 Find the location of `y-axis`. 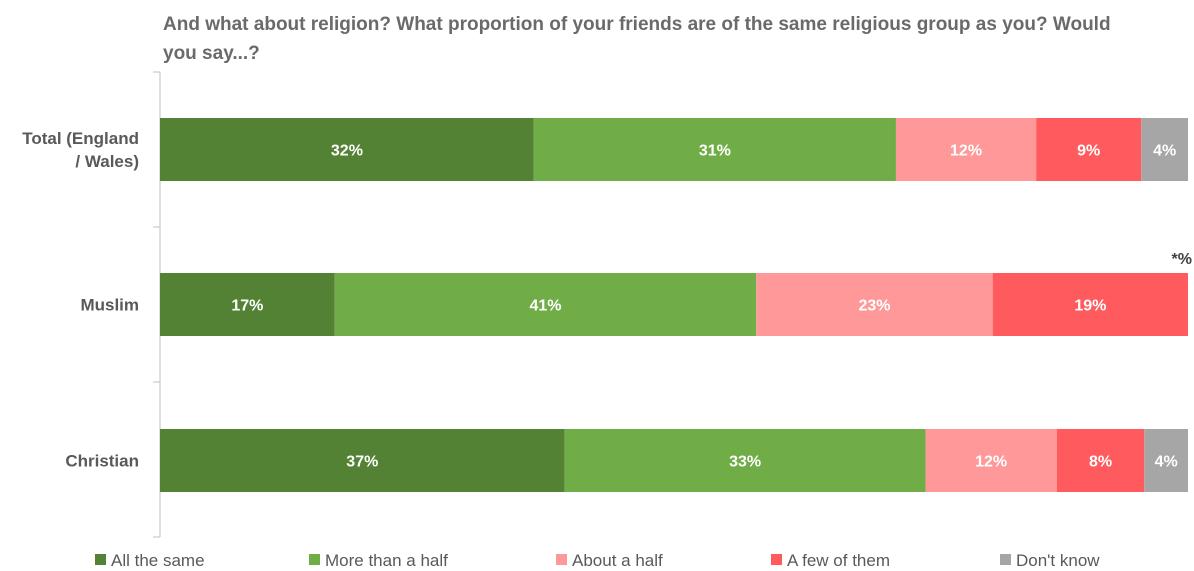

y-axis is located at coordinates (157, 304).